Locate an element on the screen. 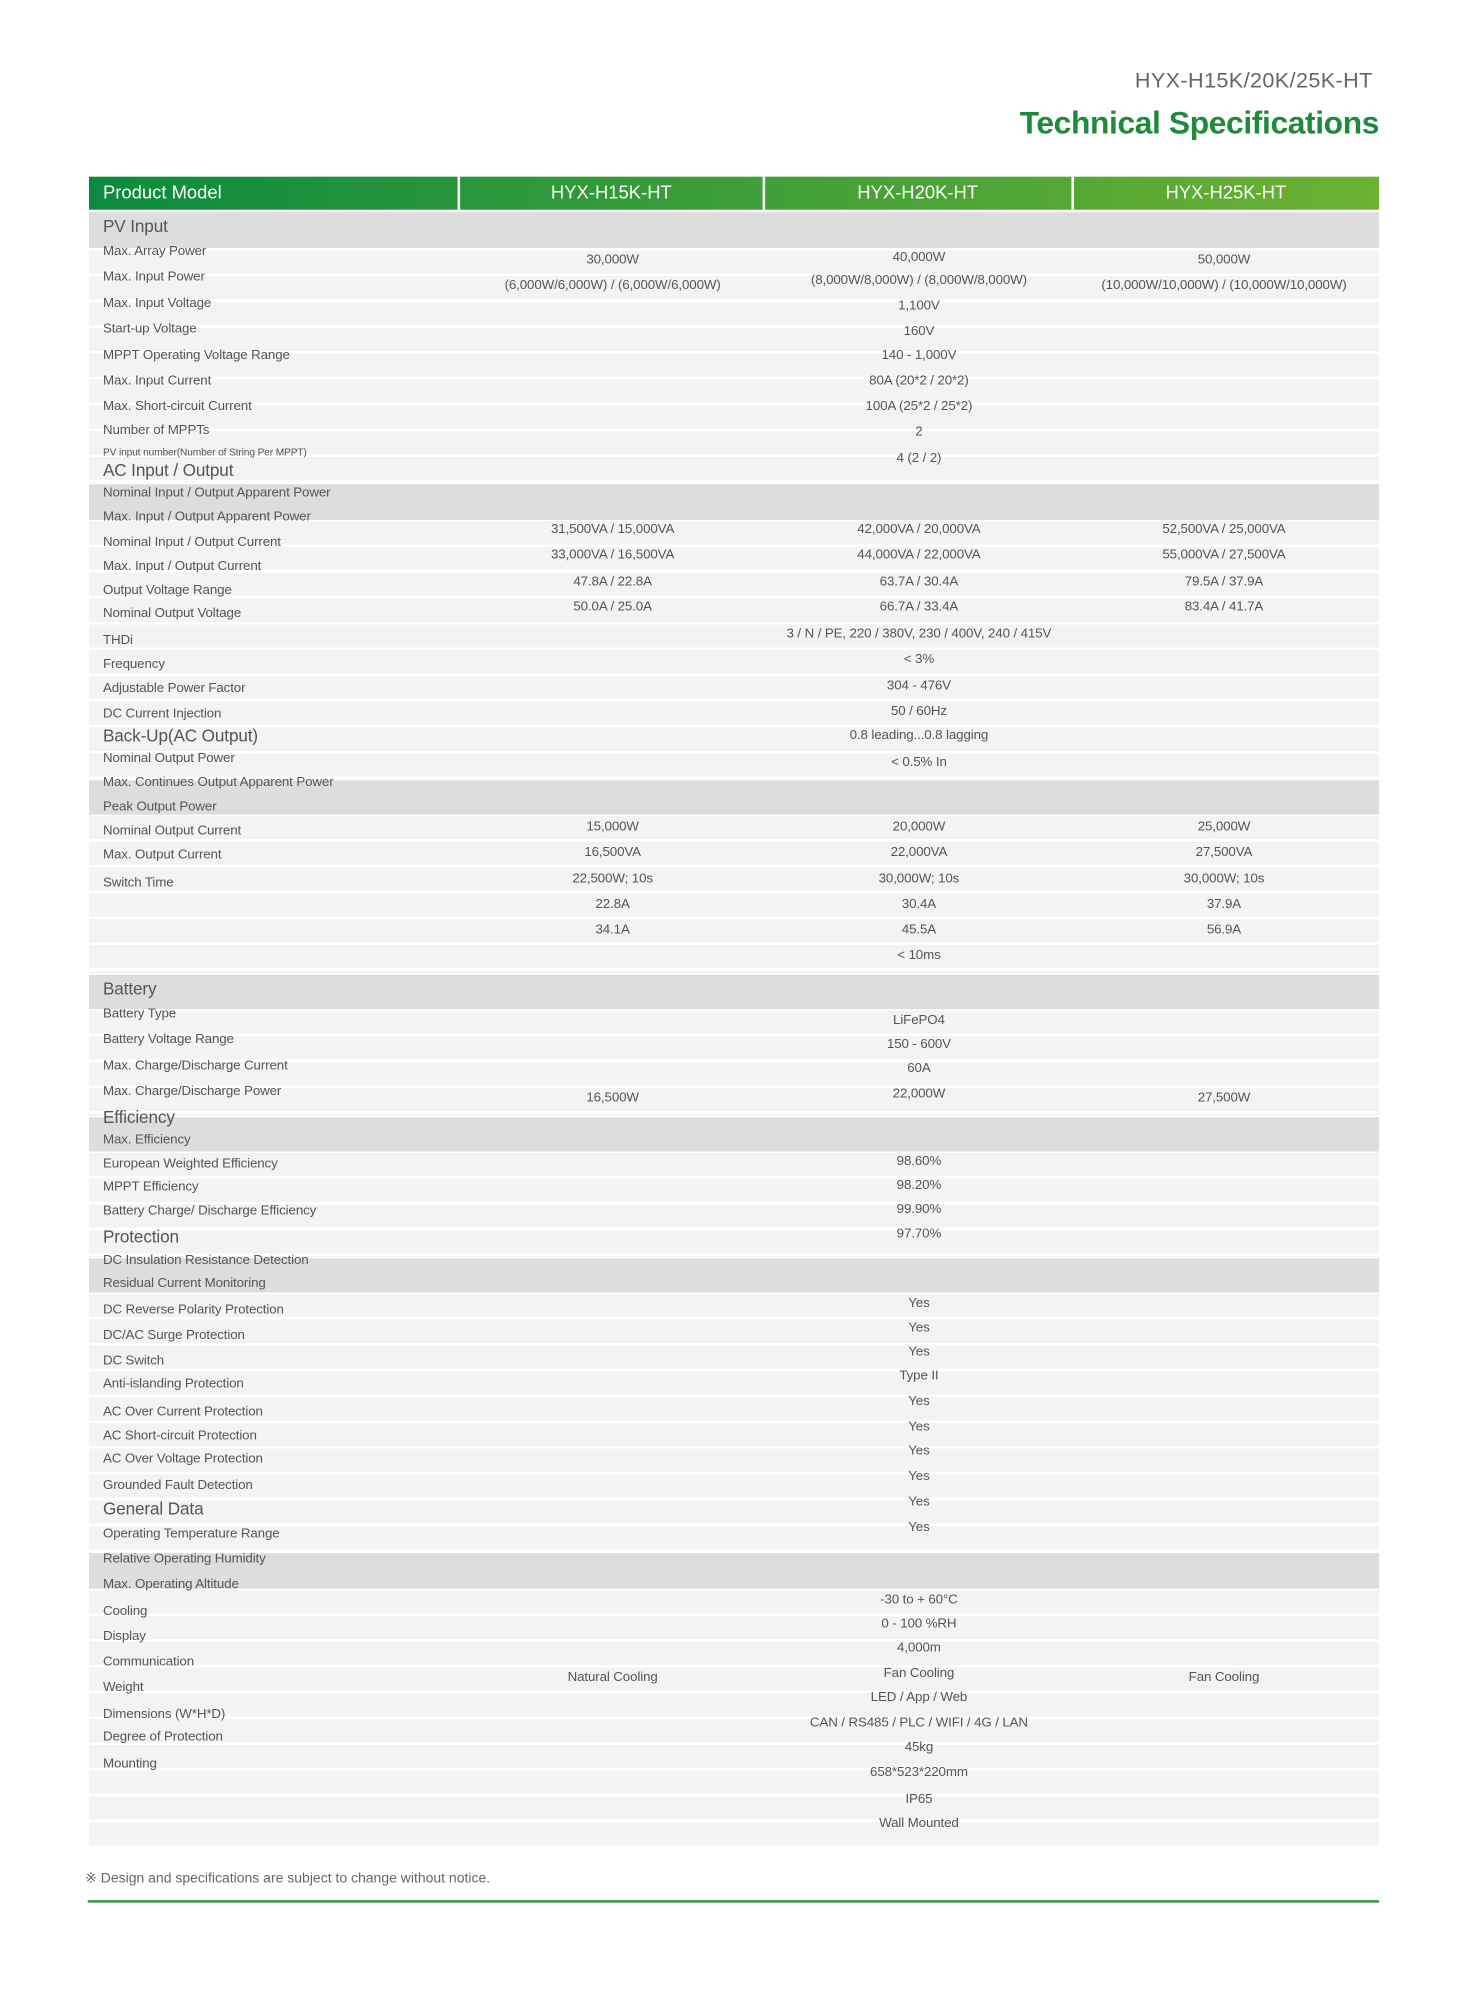 Image resolution: width=1473 pixels, height=2001 pixels. section-title-general-data: General Data is located at coordinates (153, 1509).